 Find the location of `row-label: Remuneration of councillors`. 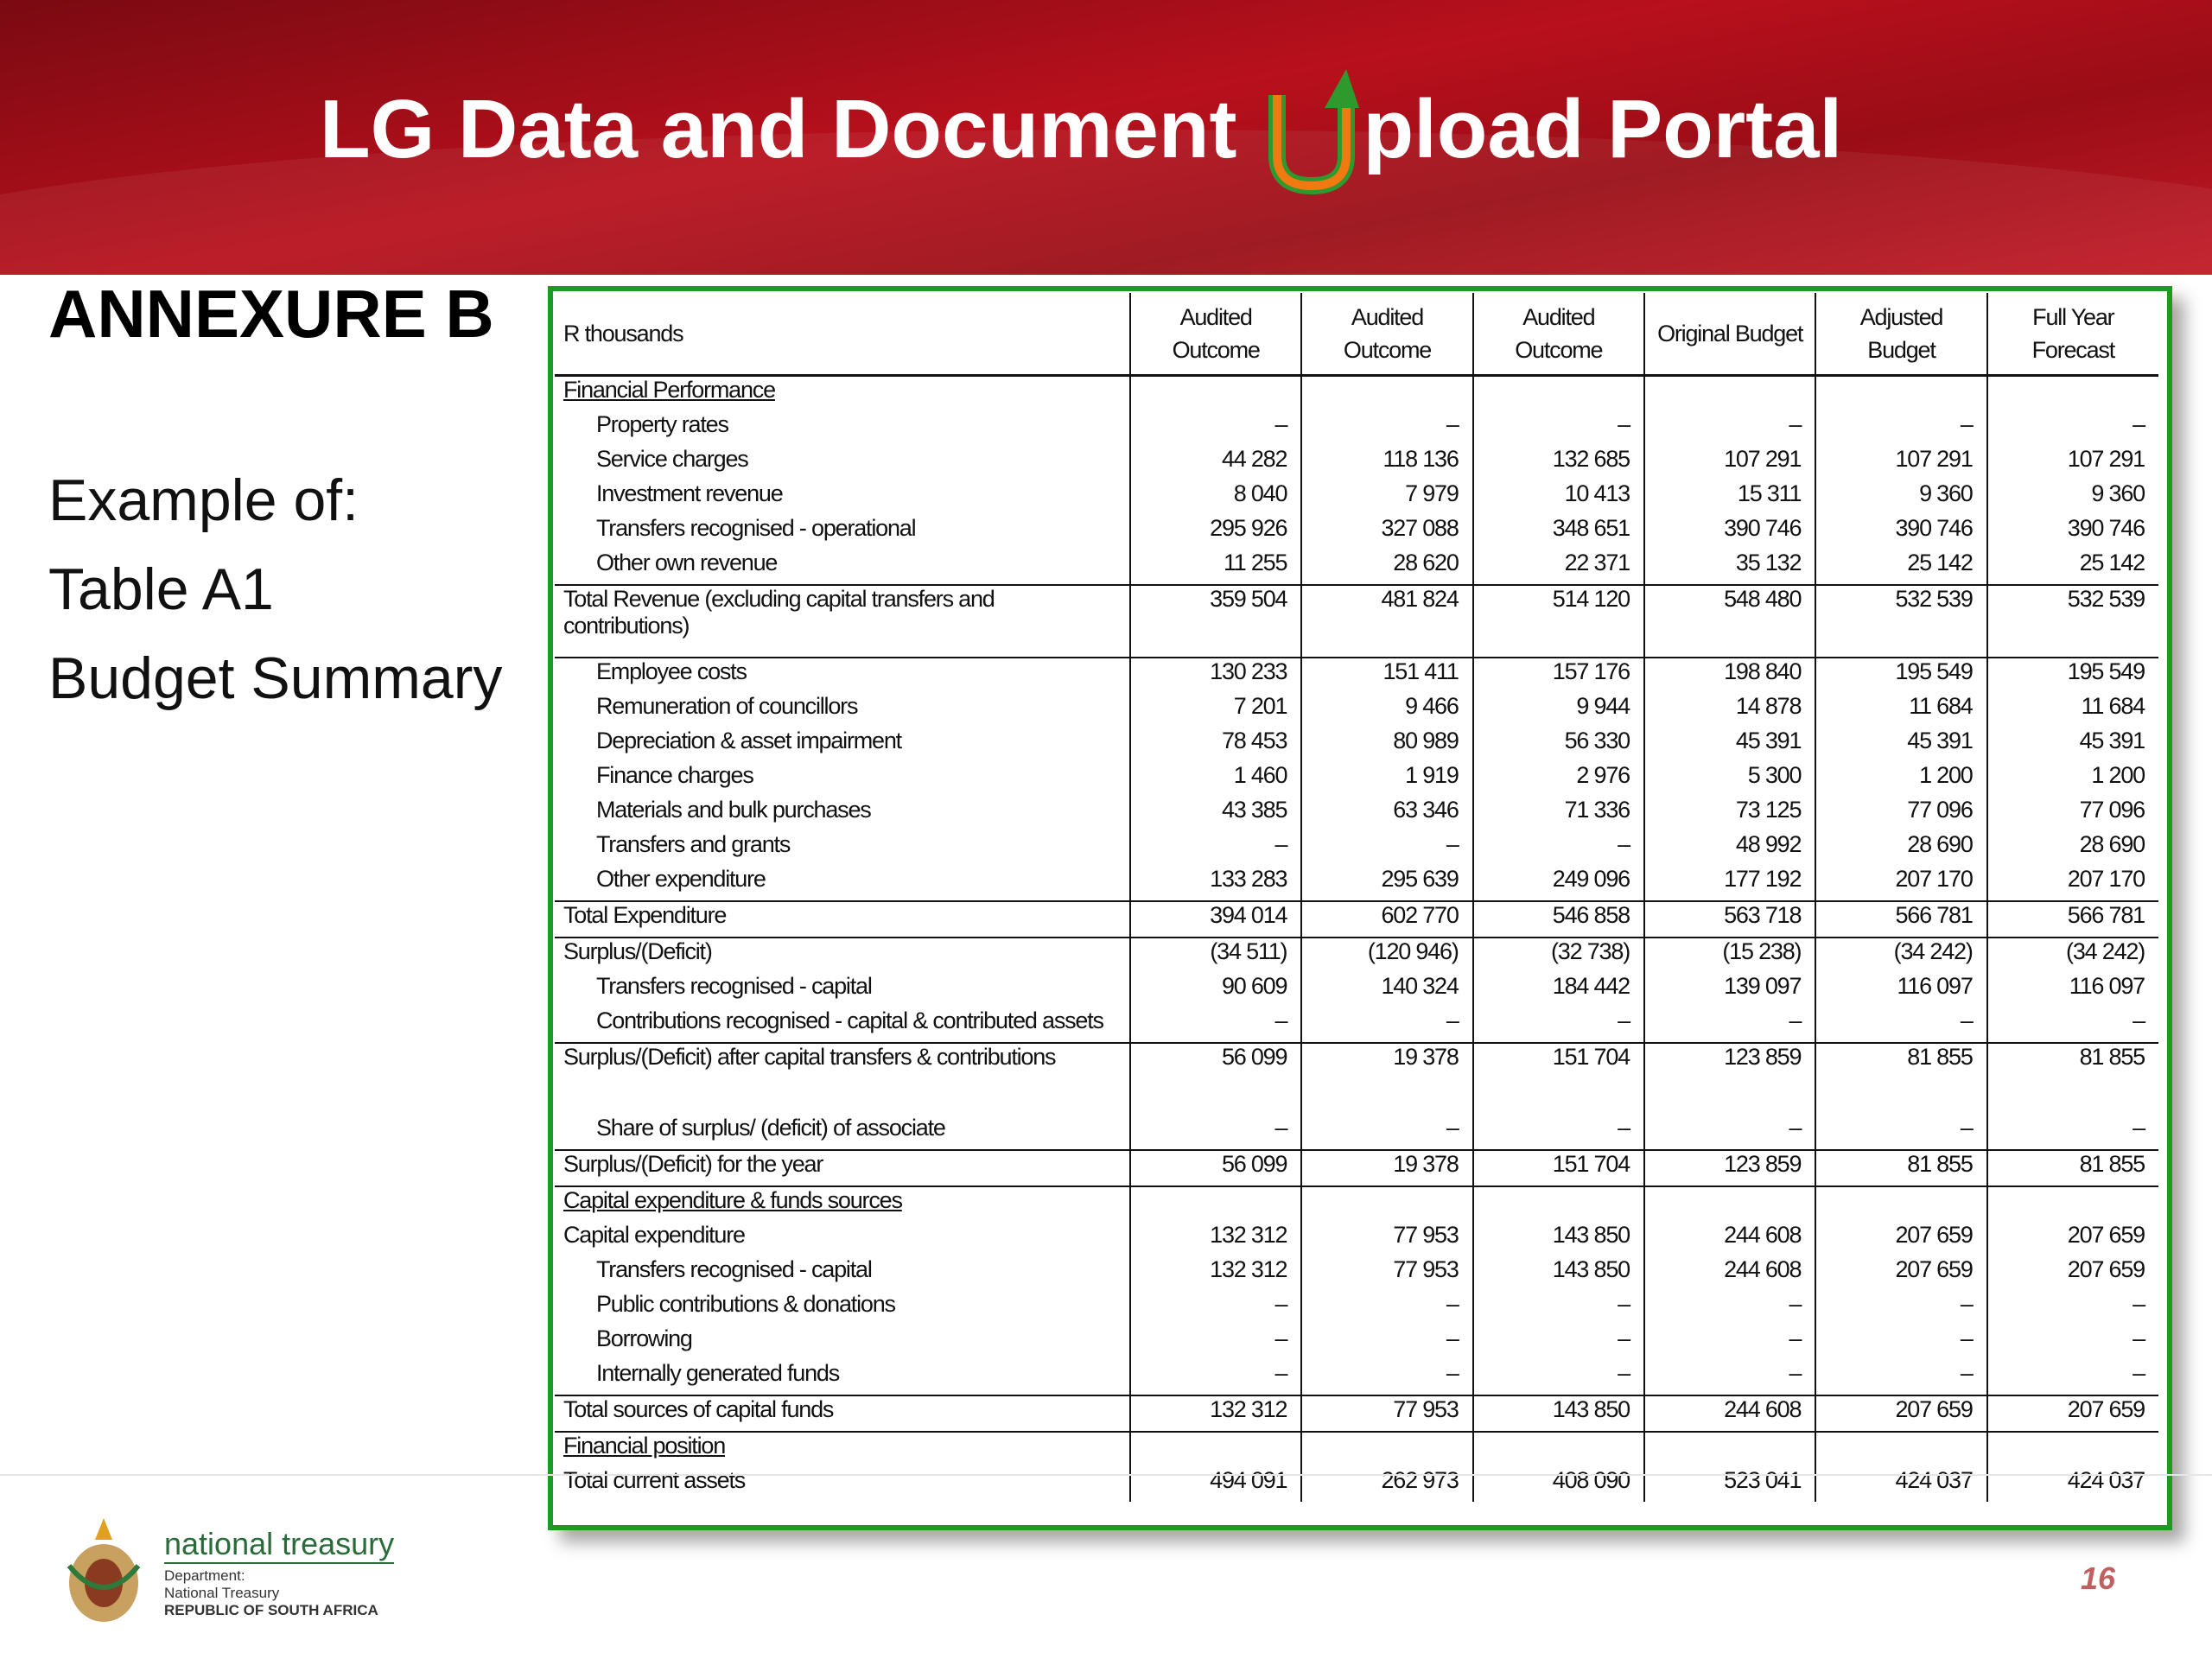

row-label: Remuneration of councillors is located at coordinates (727, 706).